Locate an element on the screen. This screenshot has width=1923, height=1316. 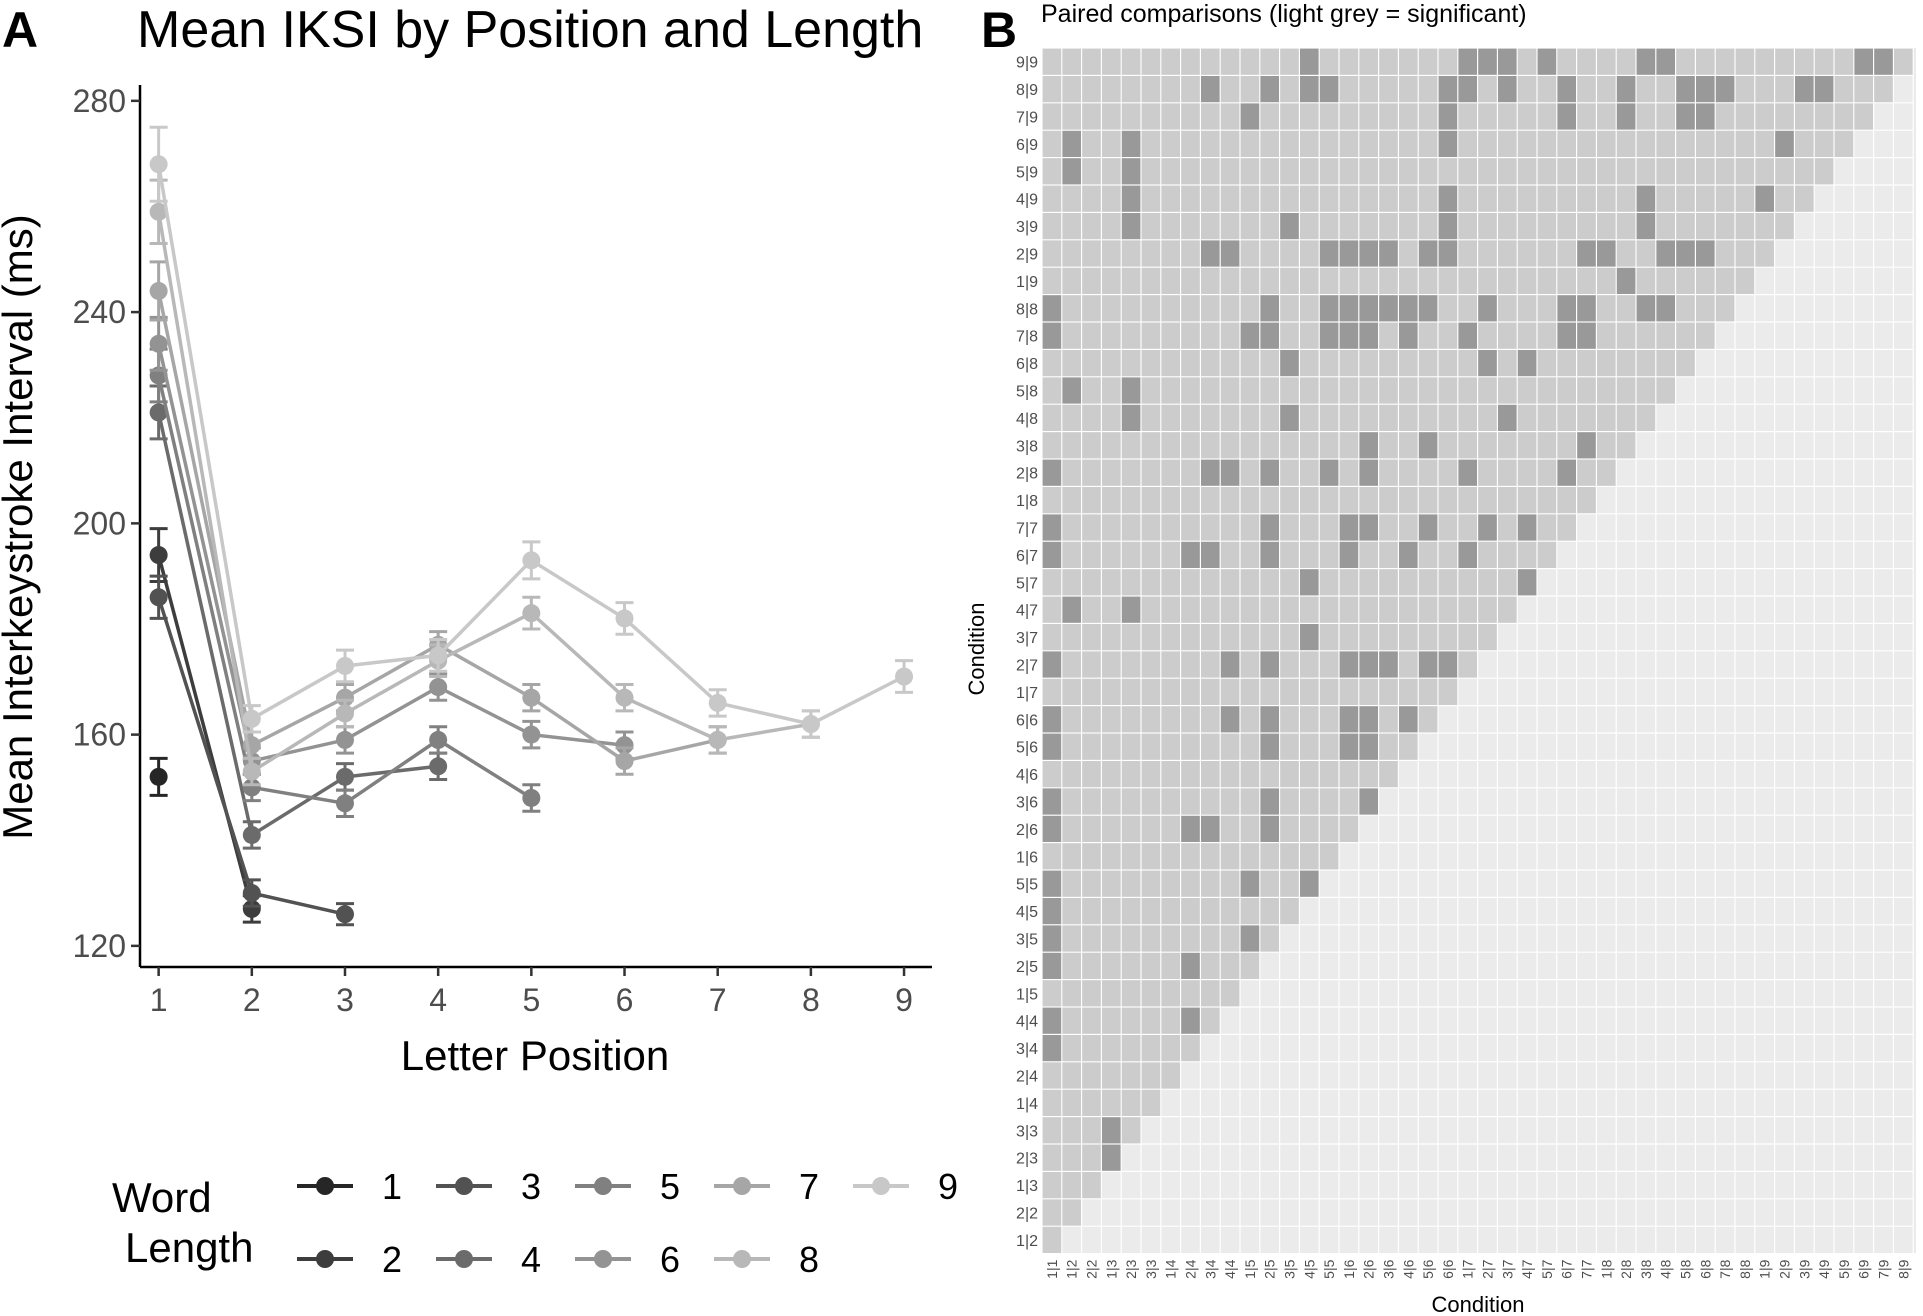
heatmap-x-tick-label: 1|4 is located at coordinates (1171, 1268).